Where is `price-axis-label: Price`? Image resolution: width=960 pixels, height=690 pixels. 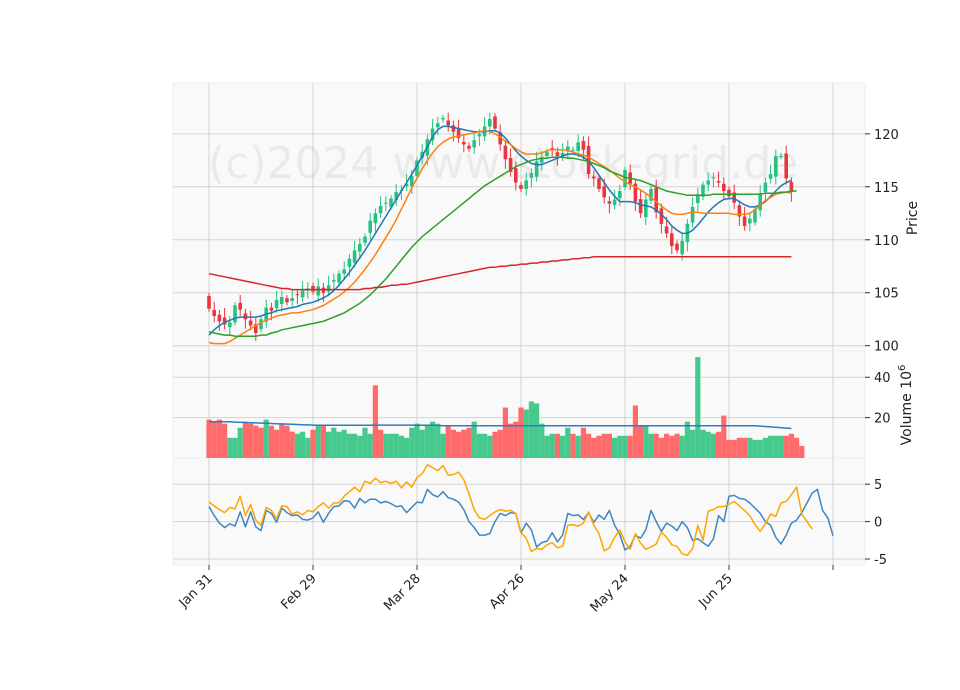
price-axis-label: Price is located at coordinates (913, 218).